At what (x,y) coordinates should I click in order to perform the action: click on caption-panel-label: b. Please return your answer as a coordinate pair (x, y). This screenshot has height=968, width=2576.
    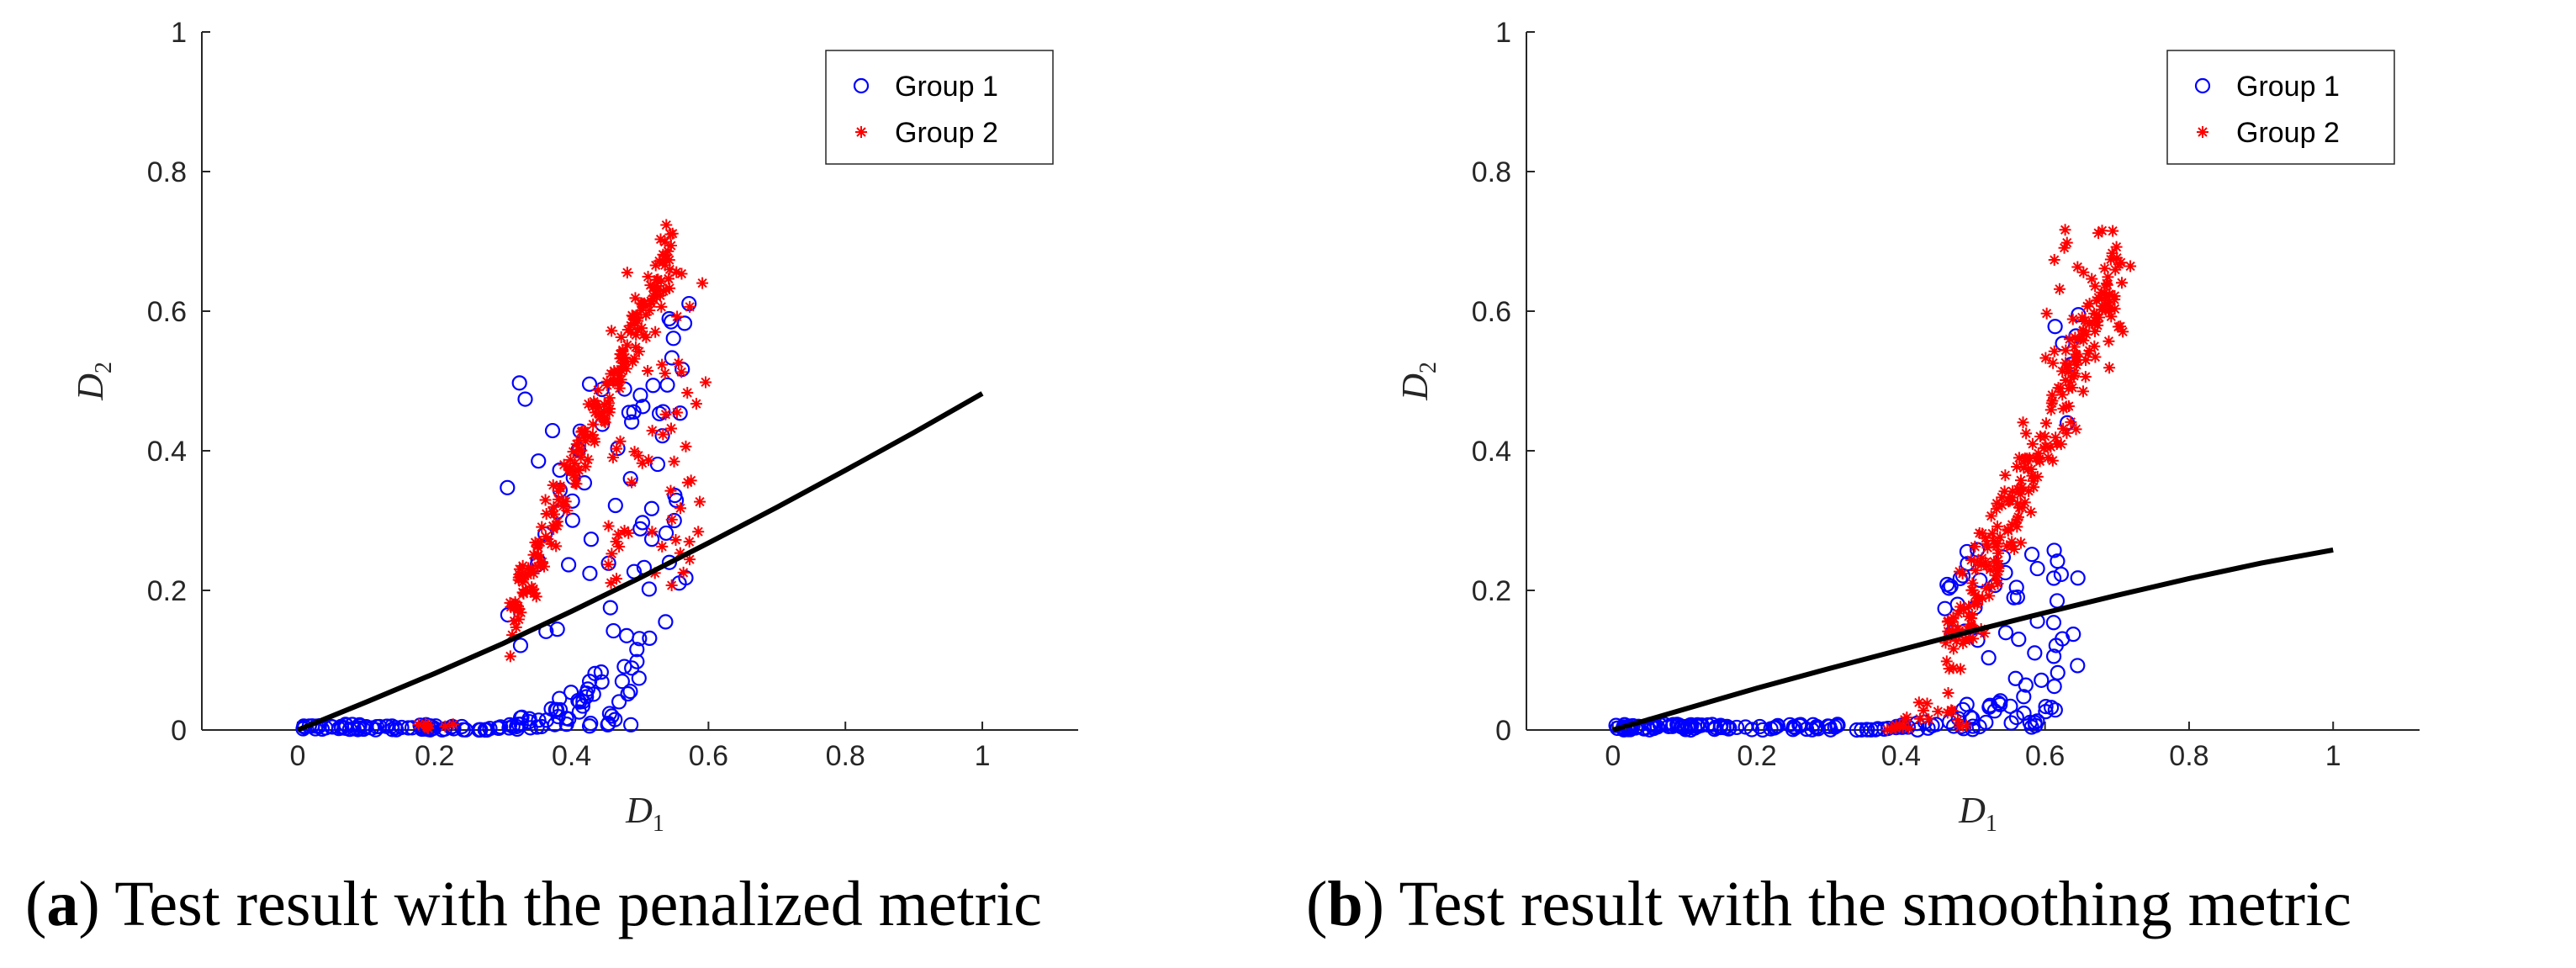
    Looking at the image, I should click on (1344, 904).